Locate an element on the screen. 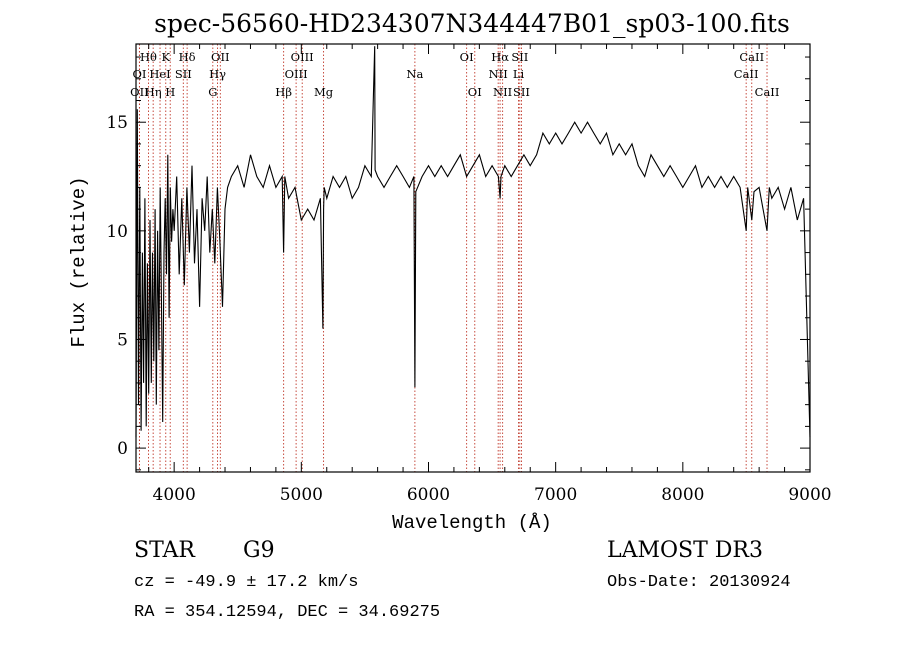 The height and width of the screenshot is (654, 900). line-label: Hα is located at coordinates (500, 57).